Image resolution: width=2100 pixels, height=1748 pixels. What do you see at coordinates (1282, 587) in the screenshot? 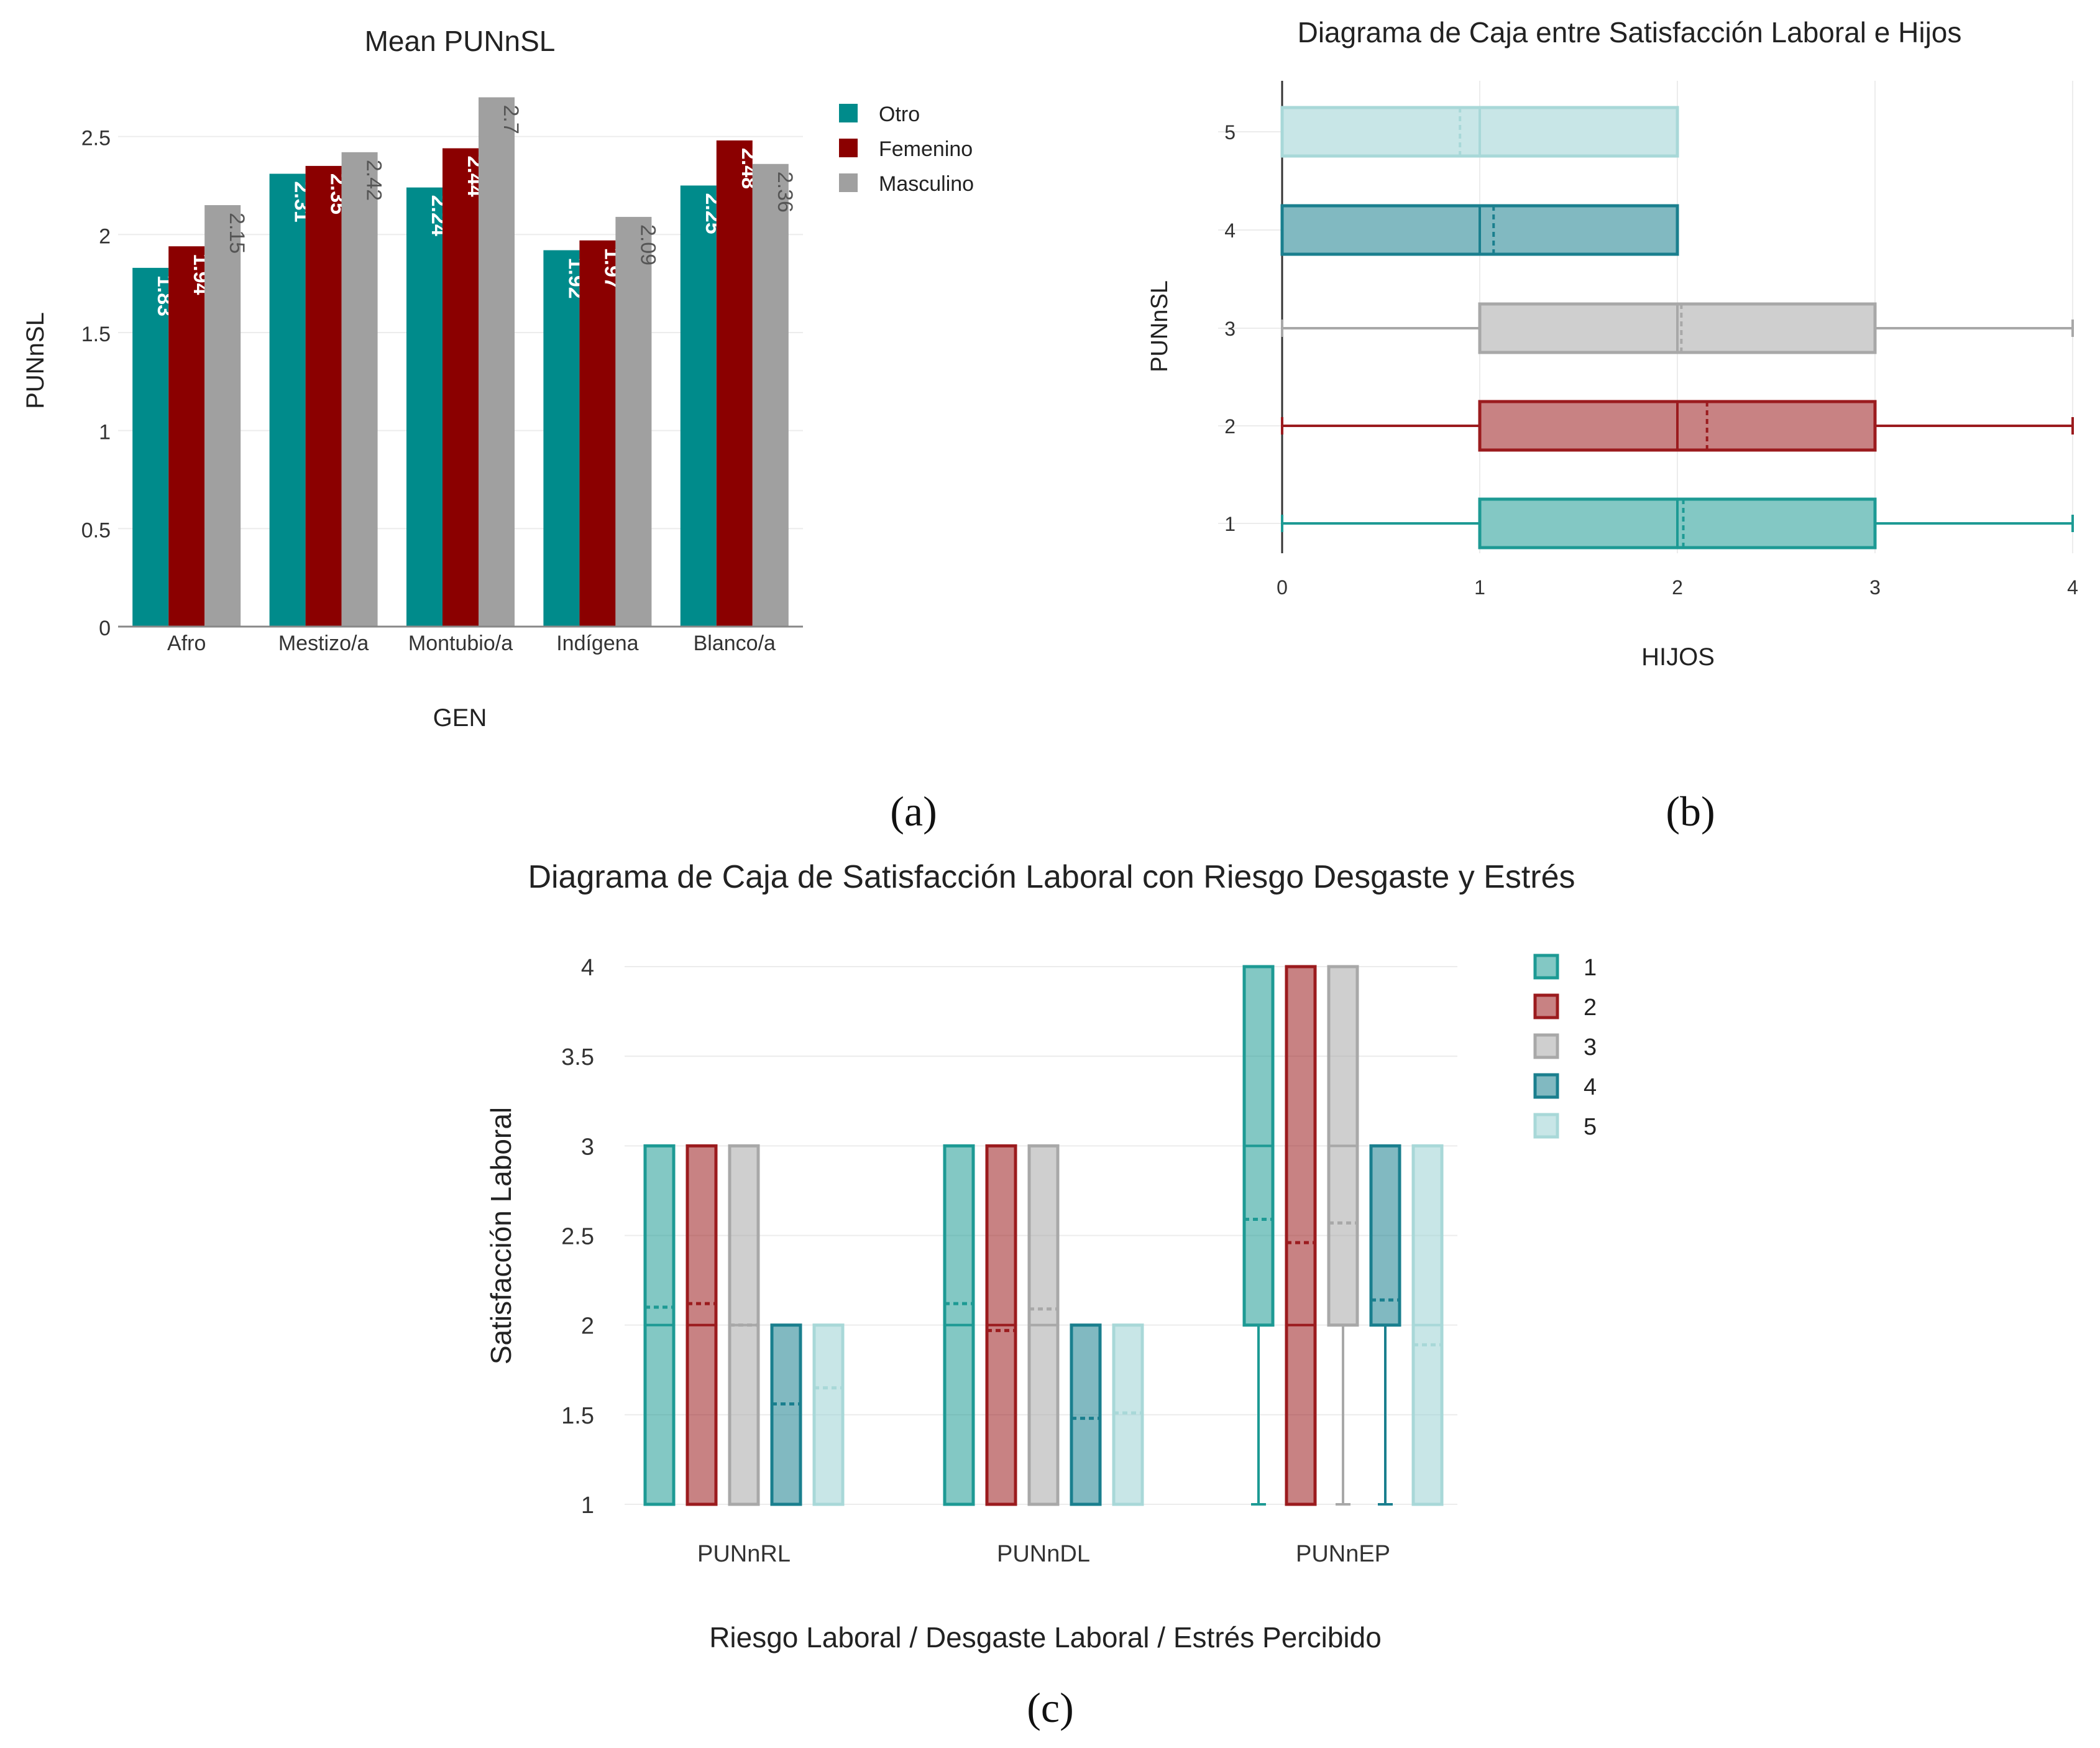
I see `chart-b-x-tick-label: 0` at bounding box center [1282, 587].